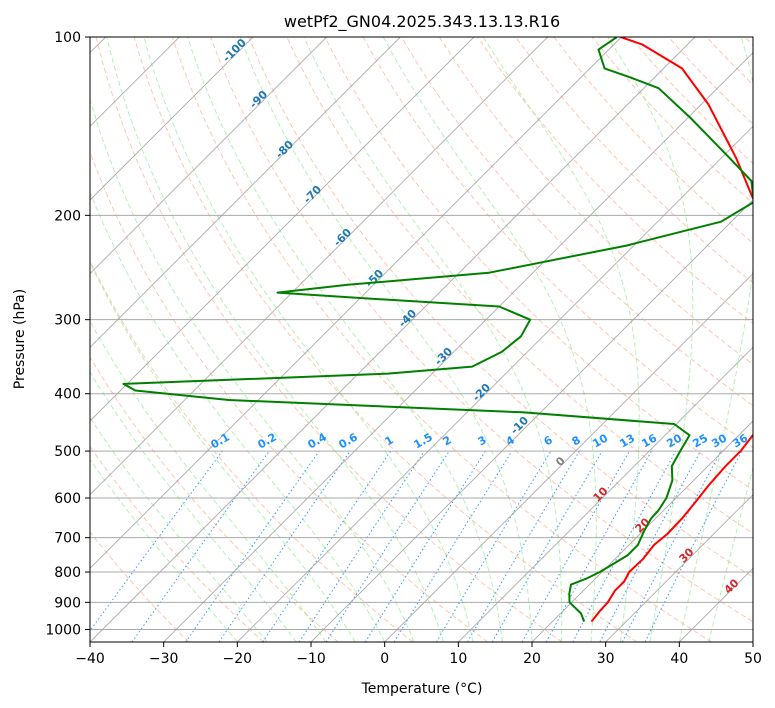 The height and width of the screenshot is (708, 775). Describe the element at coordinates (443, 356) in the screenshot. I see `dry-adiabat-label: -30` at that location.